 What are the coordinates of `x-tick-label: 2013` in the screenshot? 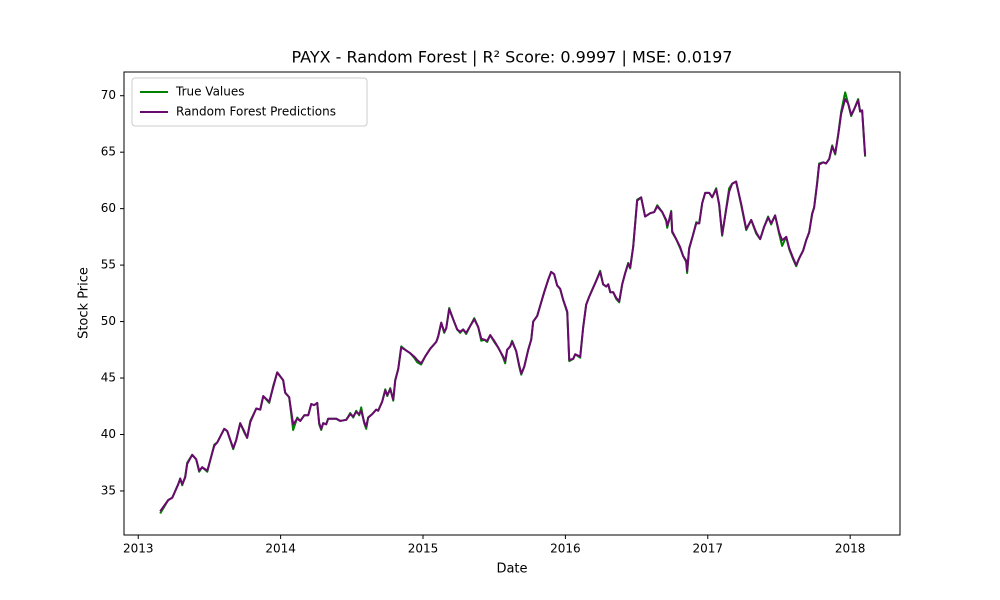 It's located at (138, 549).